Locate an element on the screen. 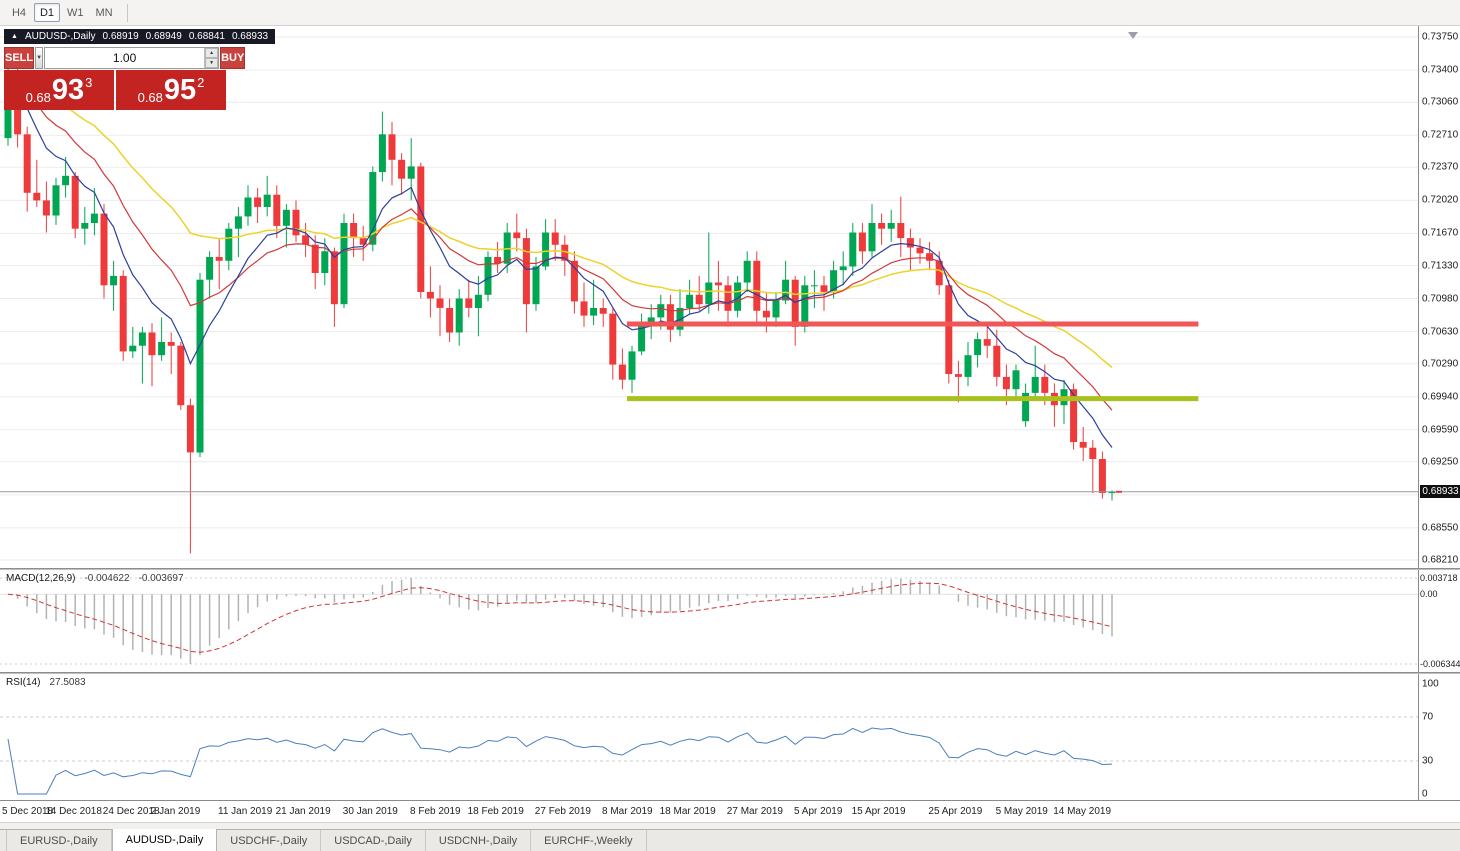 This screenshot has height=851, width=1460. timeframe-button-w1: W1 is located at coordinates (75, 12).